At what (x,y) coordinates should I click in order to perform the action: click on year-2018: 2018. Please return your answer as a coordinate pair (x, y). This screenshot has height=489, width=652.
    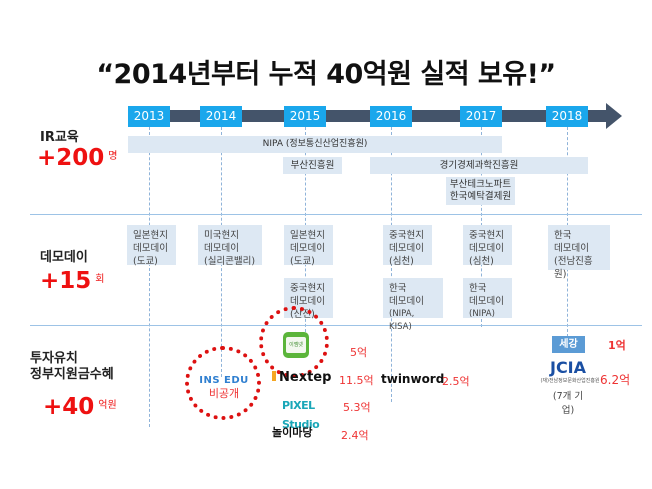
    Looking at the image, I should click on (567, 116).